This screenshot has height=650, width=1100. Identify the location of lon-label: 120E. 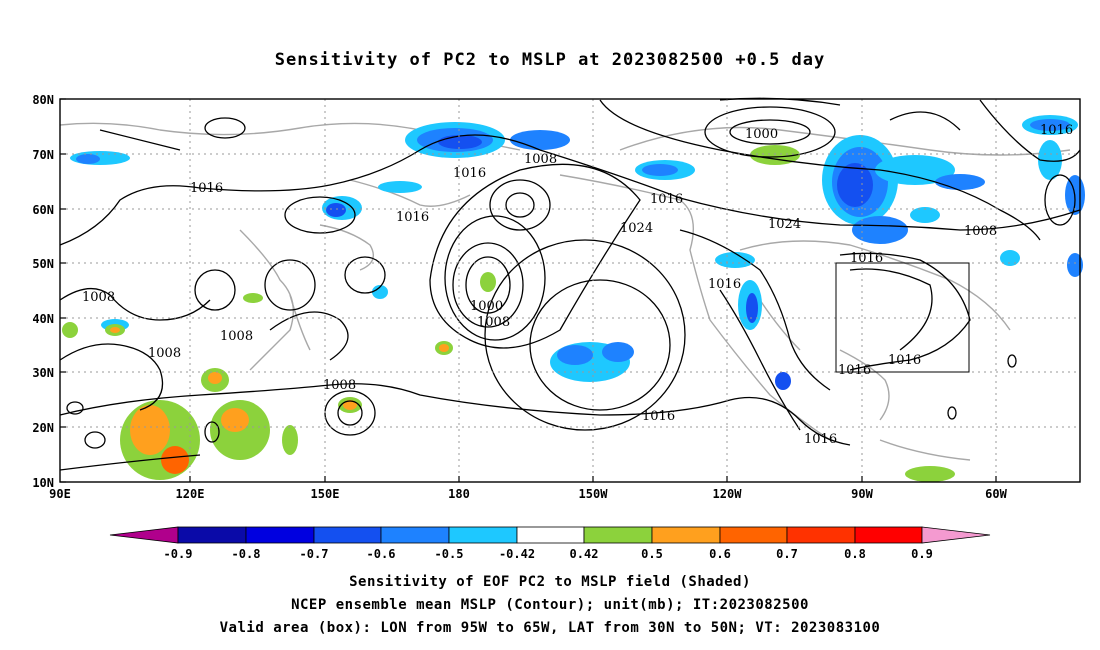
(190, 494).